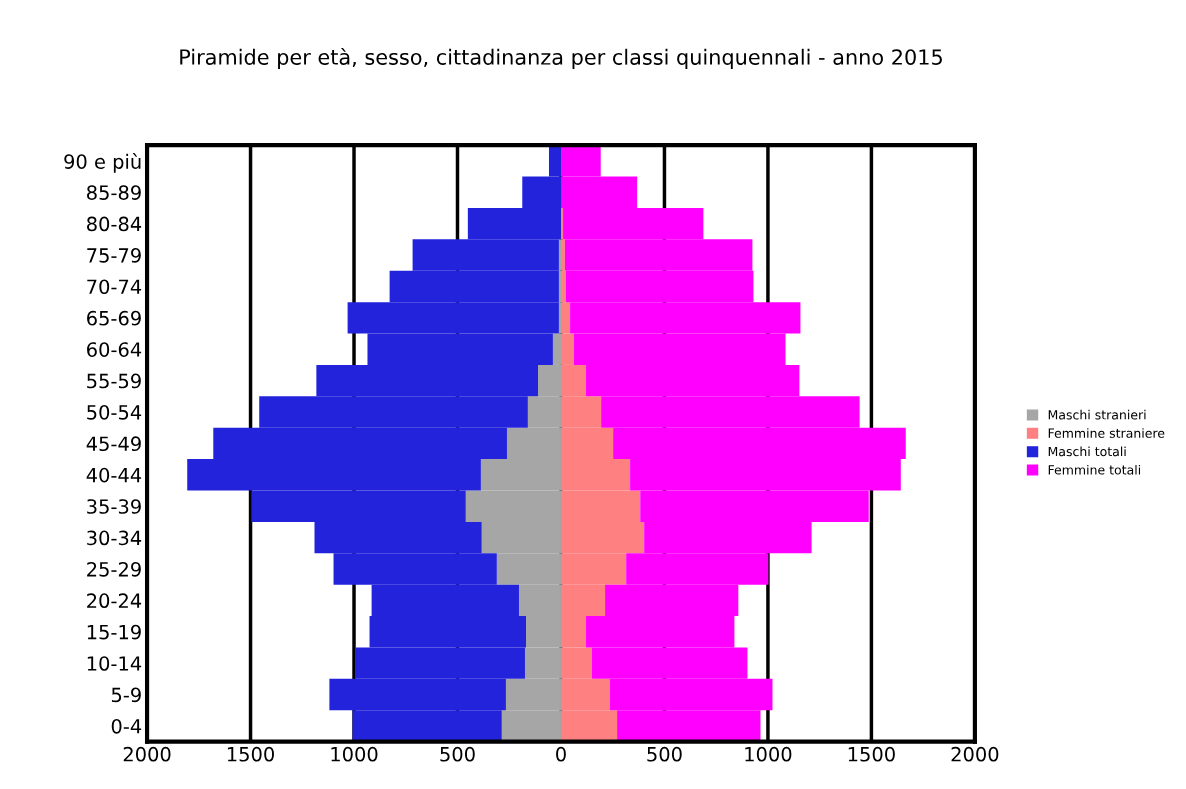  Describe the element at coordinates (114, 349) in the screenshot. I see `y-tick-label: 60-64` at that location.